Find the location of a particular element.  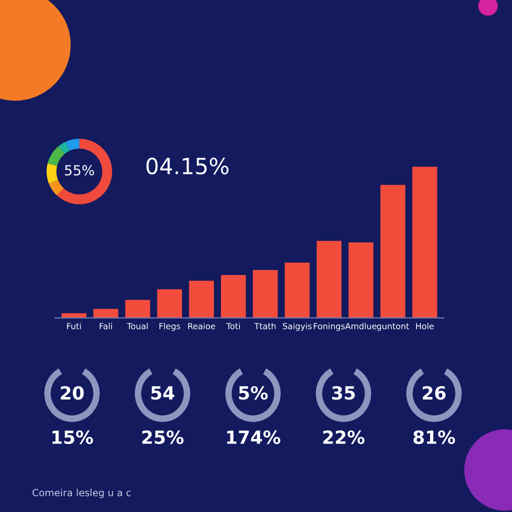

text: 25% is located at coordinates (163, 437).